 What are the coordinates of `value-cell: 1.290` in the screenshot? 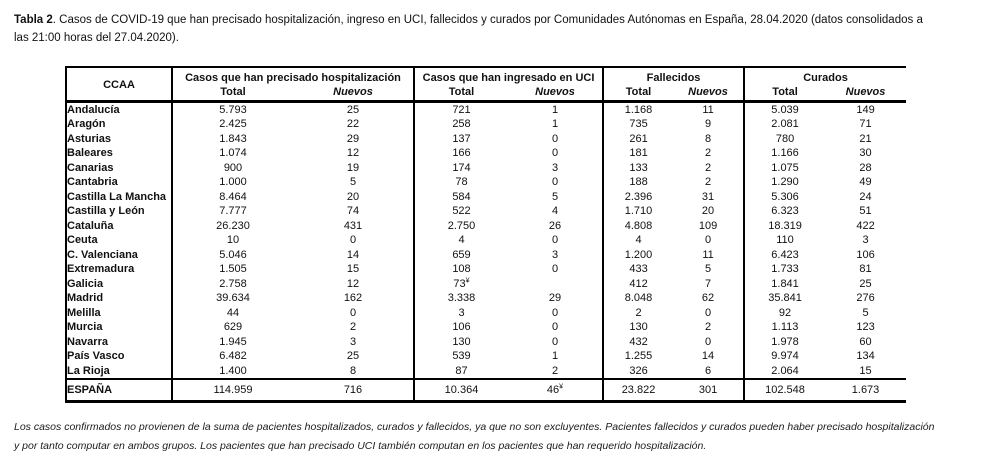 It's located at (784, 182).